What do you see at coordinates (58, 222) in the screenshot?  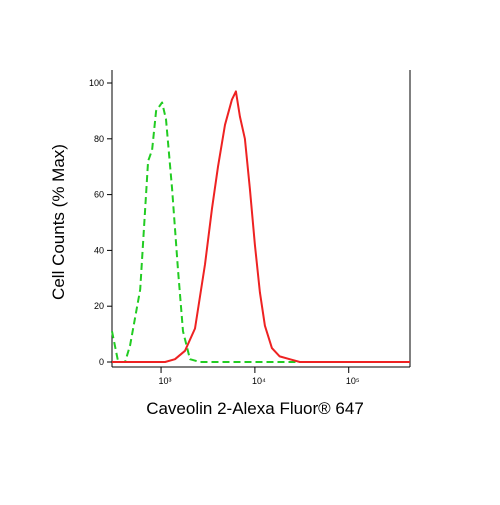 I see `y-axis-label: Cell Counts (% Max)` at bounding box center [58, 222].